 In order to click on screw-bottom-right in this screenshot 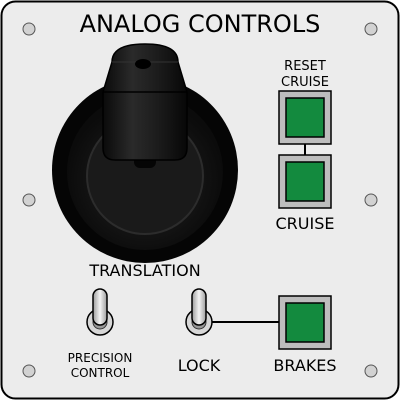, I will do `click(371, 371)`.